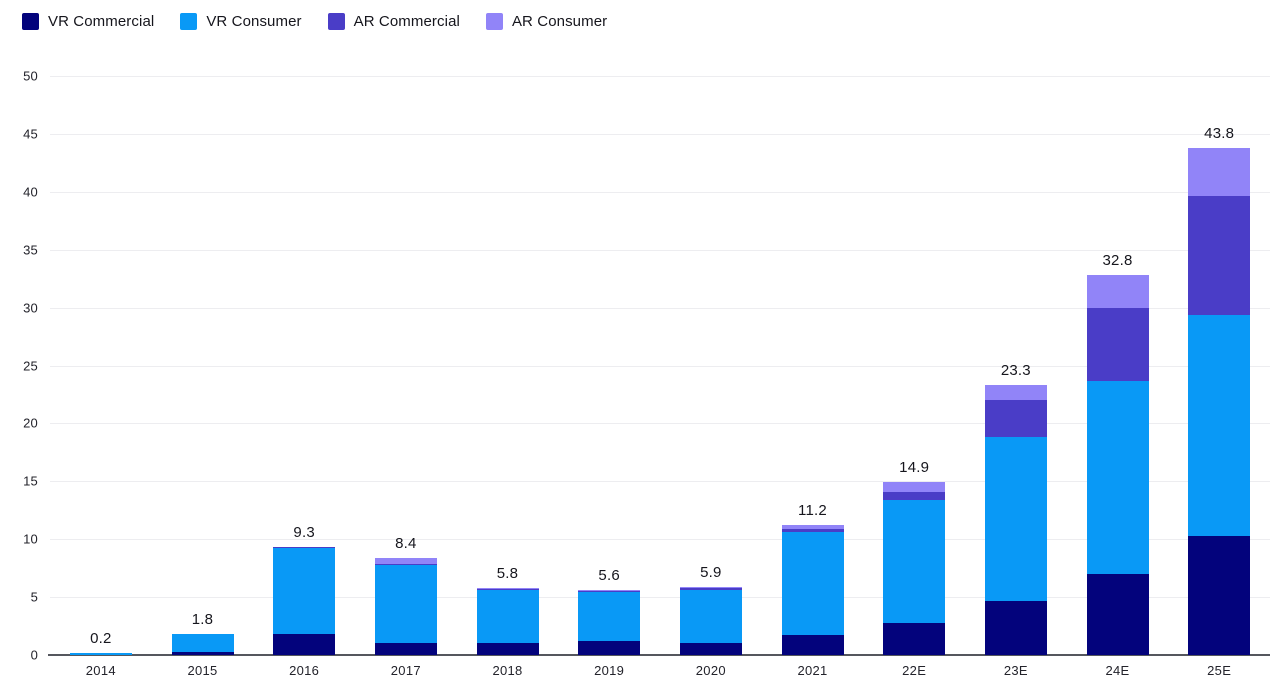 The image size is (1276, 694). Describe the element at coordinates (30, 192) in the screenshot. I see `y-axis-label: 40` at that location.